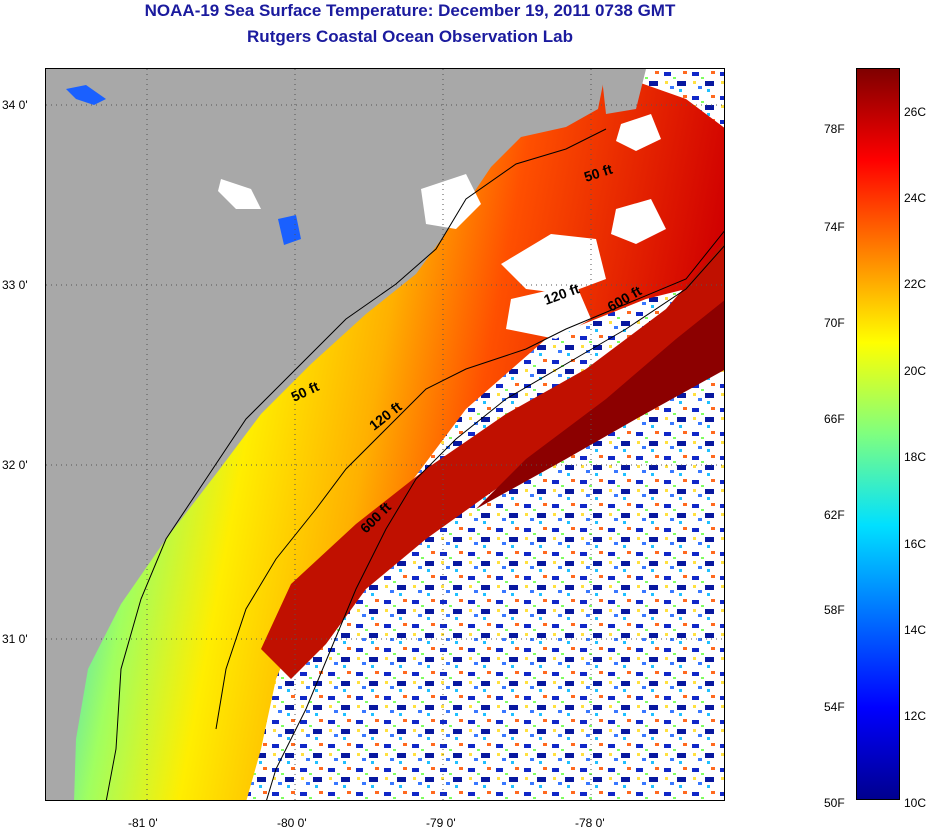 Image resolution: width=936 pixels, height=832 pixels. Describe the element at coordinates (915, 803) in the screenshot. I see `colorbar-label-10c: 10C` at that location.